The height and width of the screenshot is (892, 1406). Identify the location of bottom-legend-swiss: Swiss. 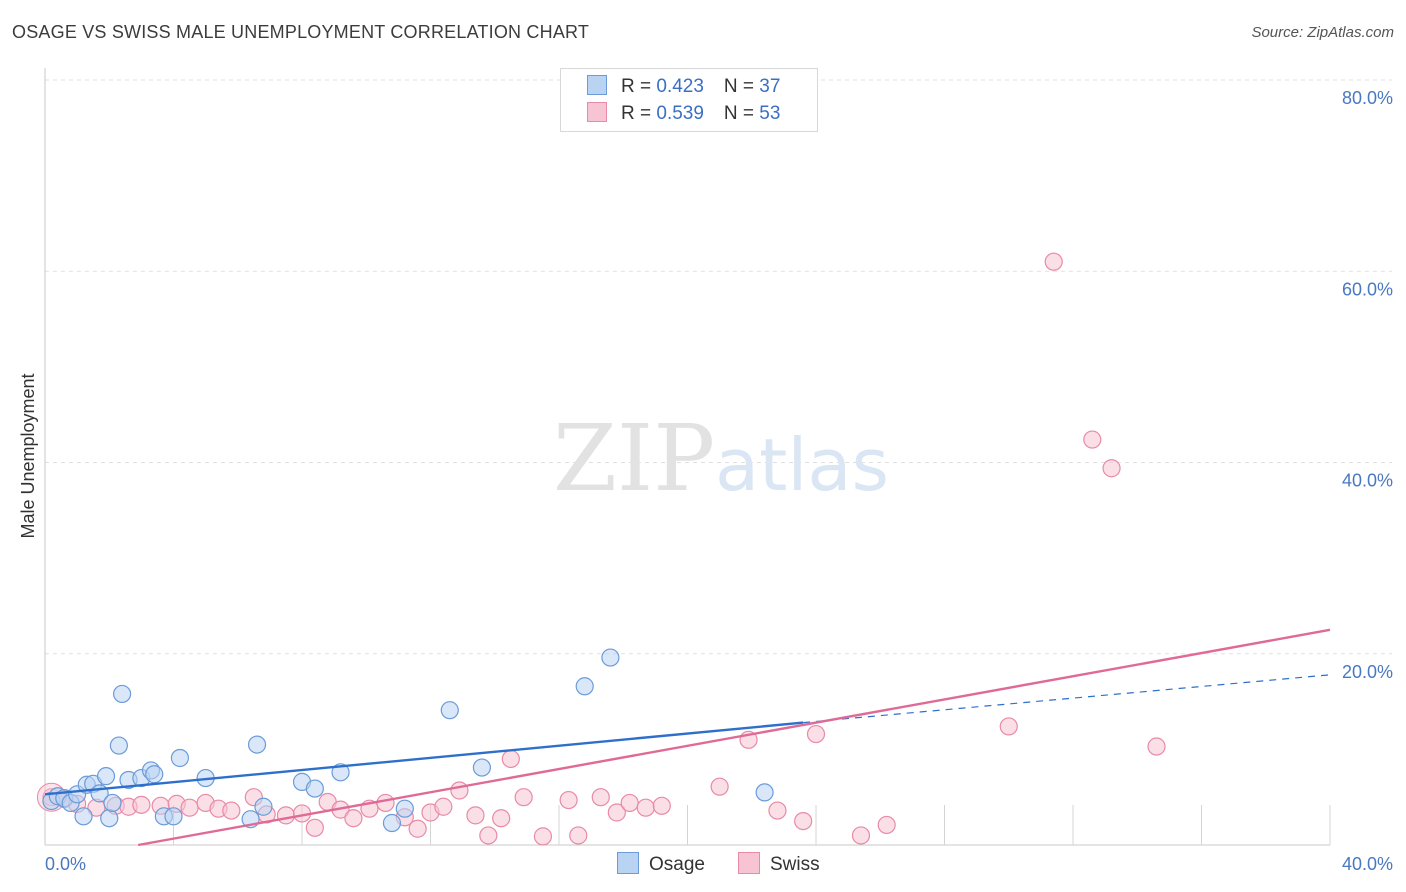
(779, 864).